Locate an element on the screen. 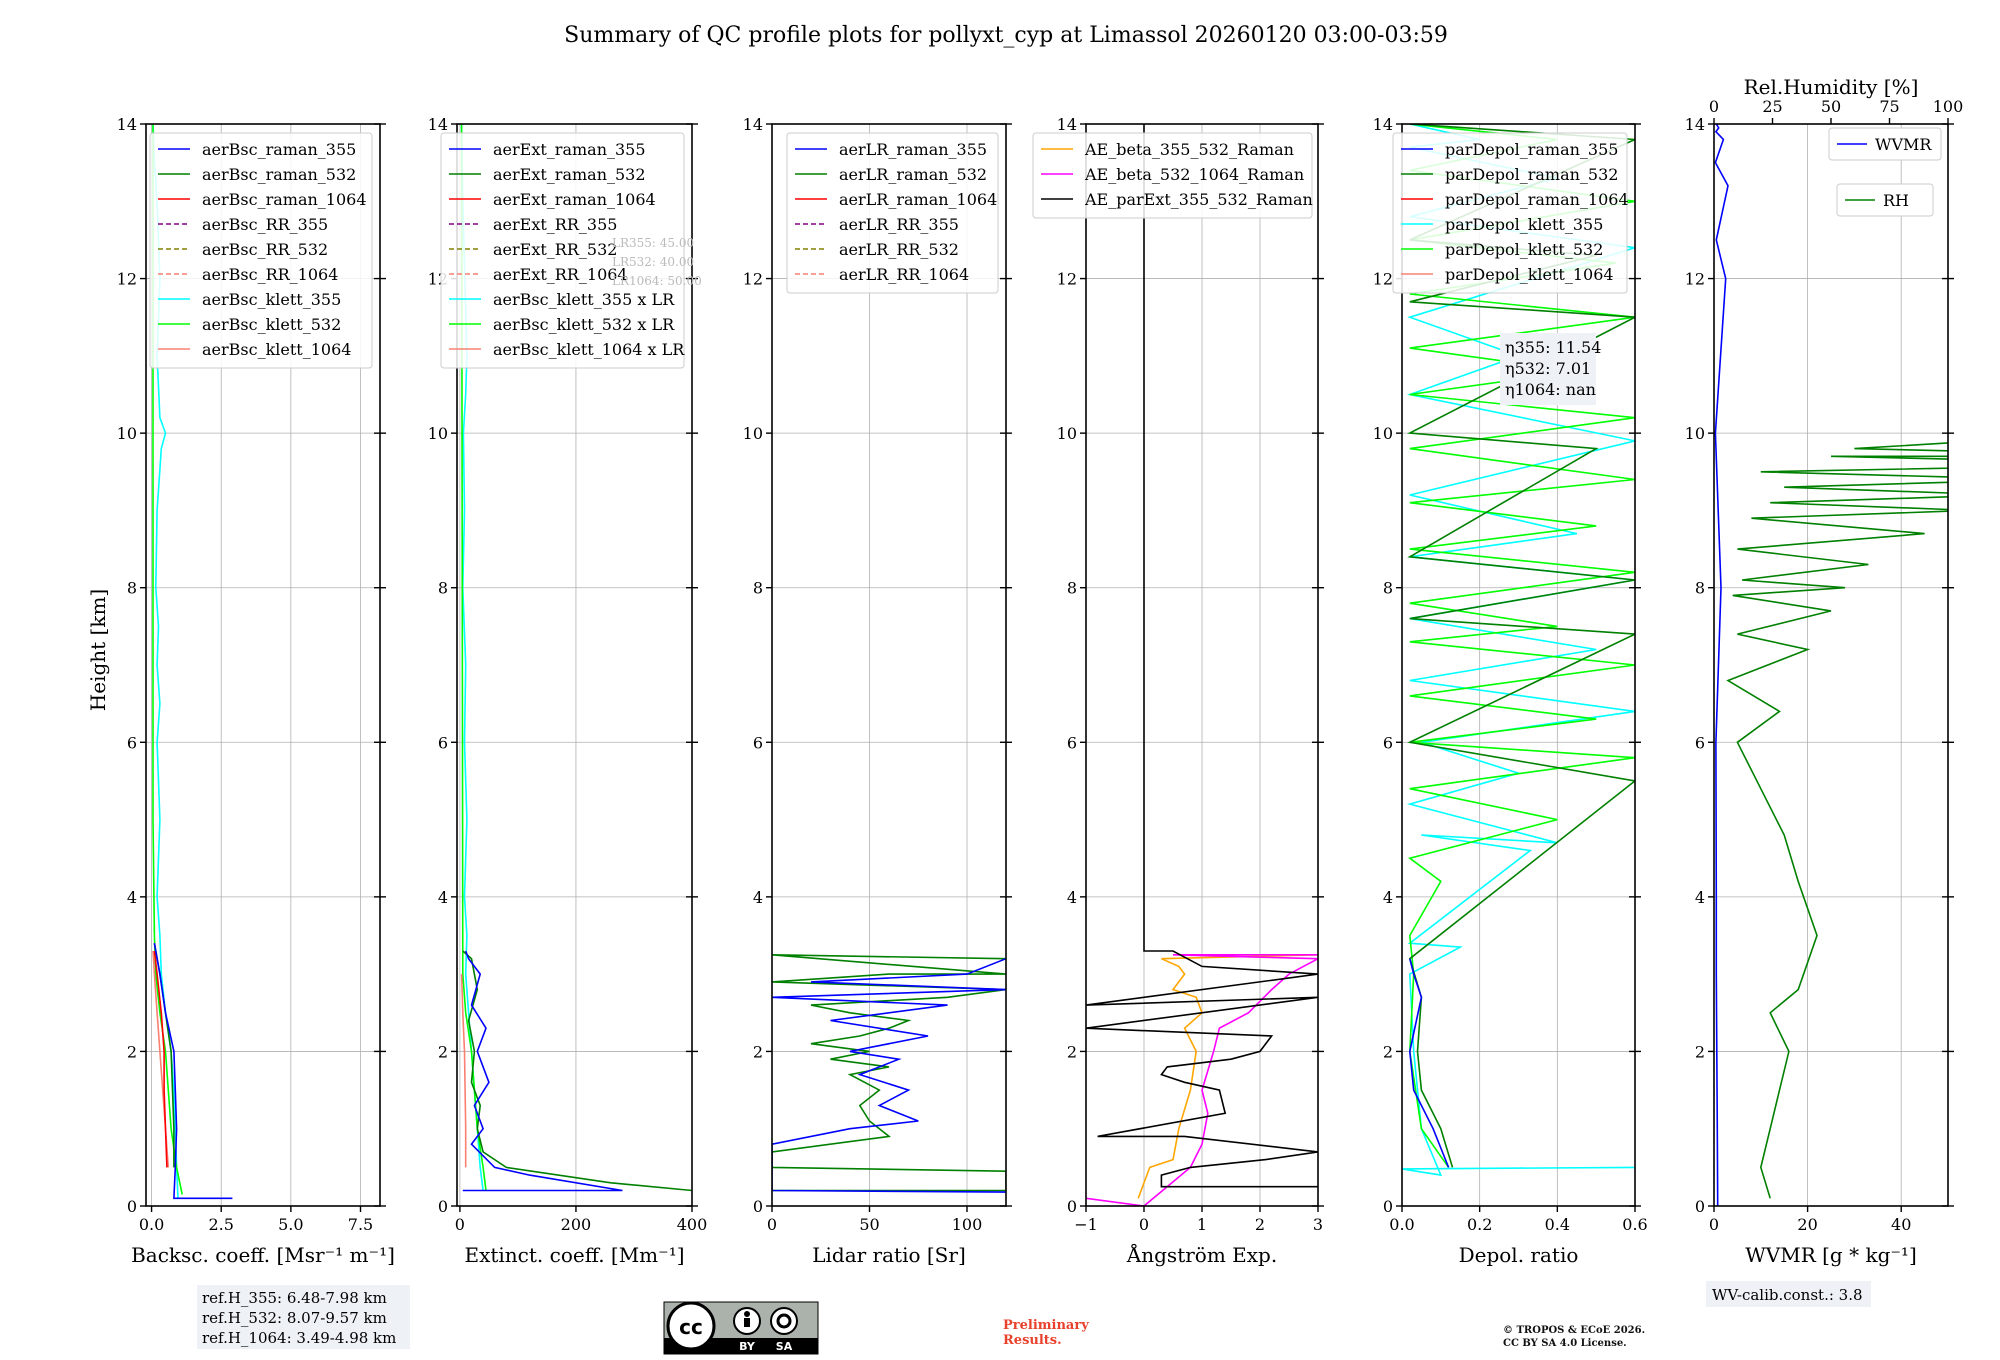 The height and width of the screenshot is (1360, 2000). ref-height-1064: ref.H_1064: 3.49-4.98 km is located at coordinates (299, 1338).